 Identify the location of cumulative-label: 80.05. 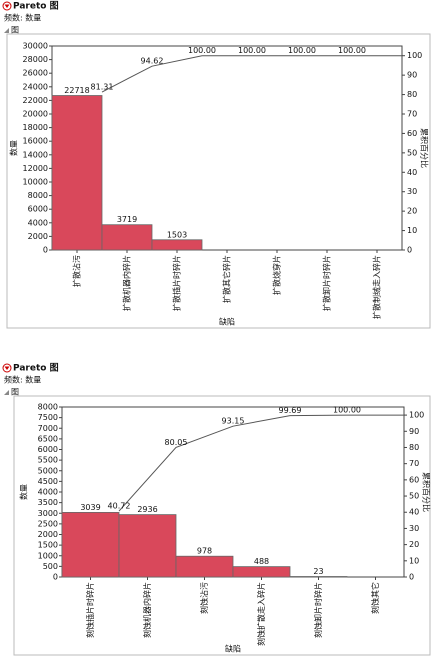
(176, 442).